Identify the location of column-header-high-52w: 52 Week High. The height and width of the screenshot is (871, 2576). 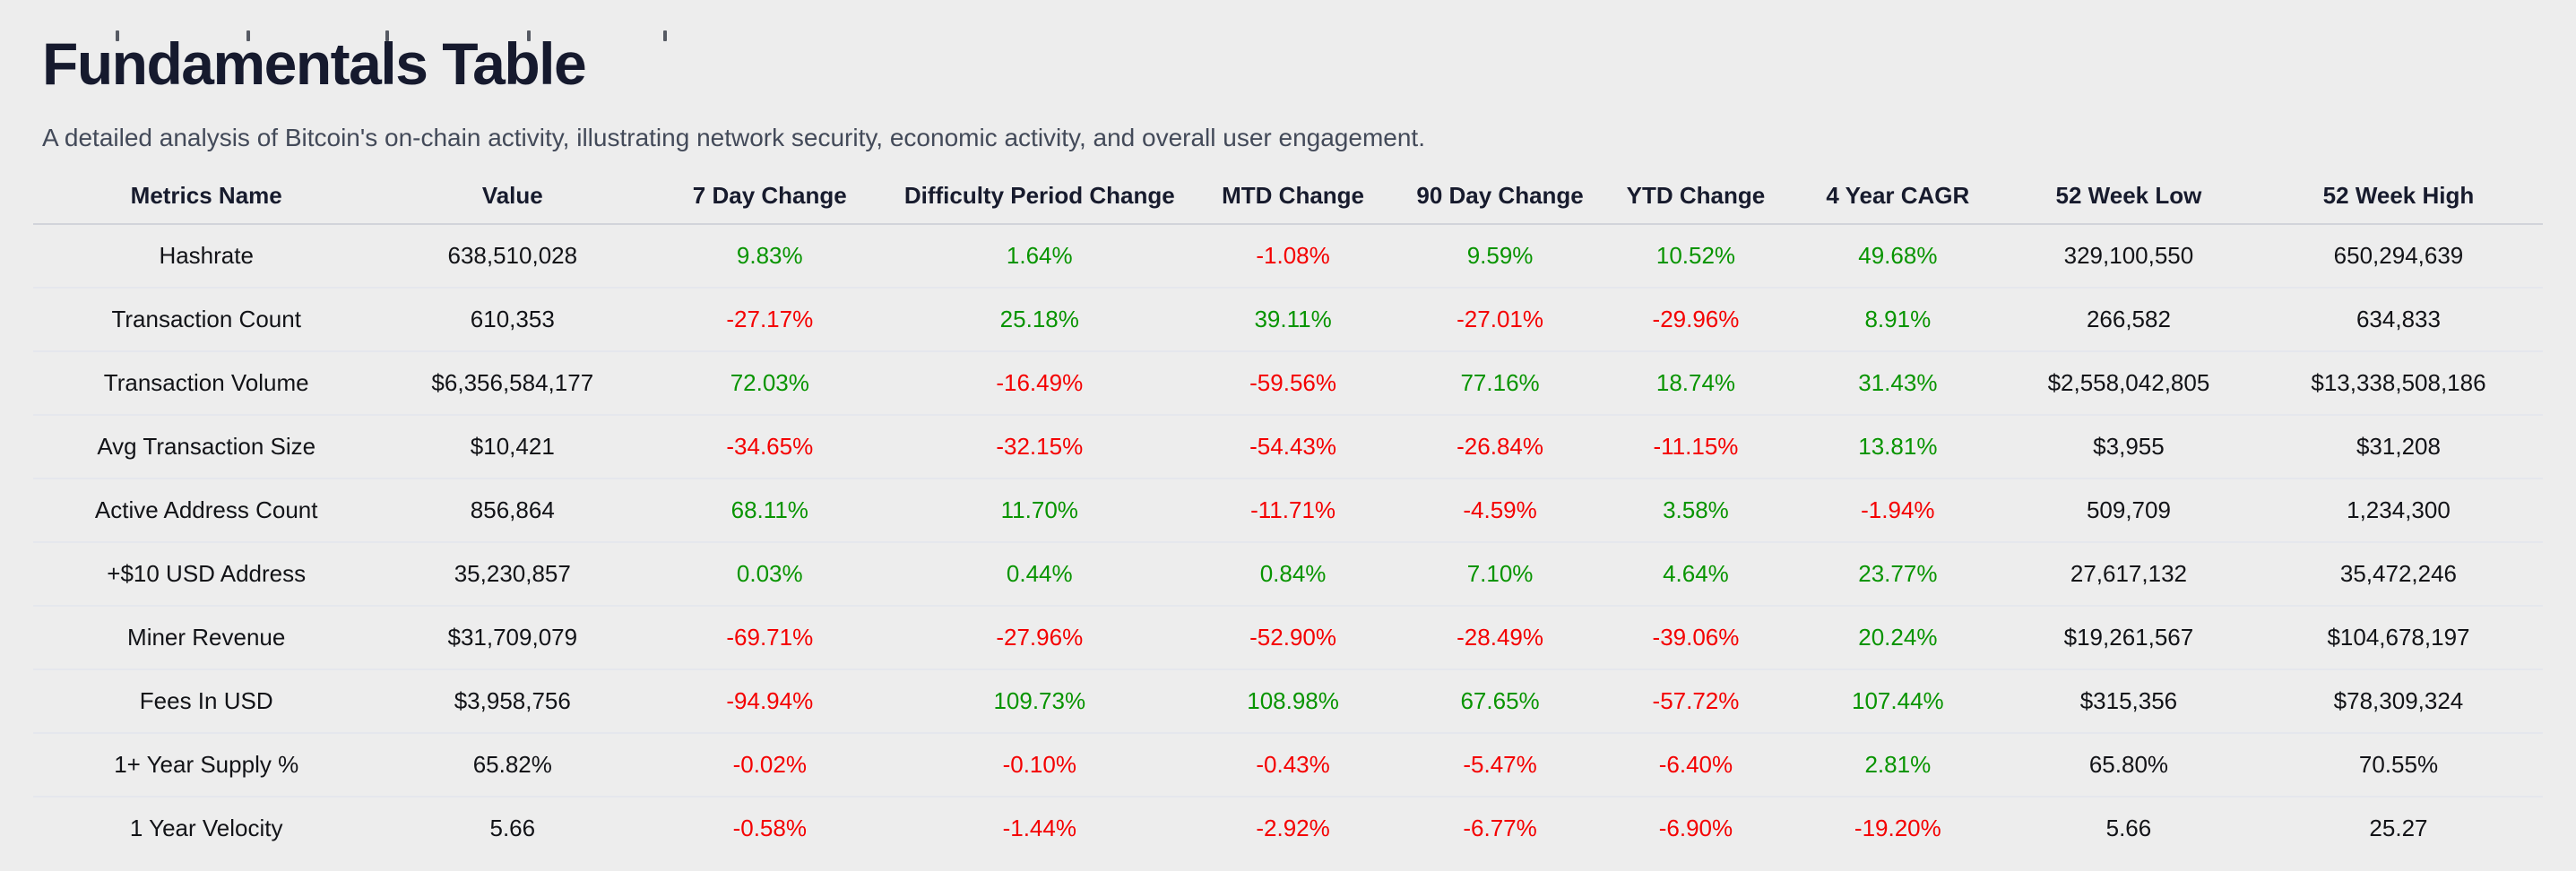
(2398, 196).